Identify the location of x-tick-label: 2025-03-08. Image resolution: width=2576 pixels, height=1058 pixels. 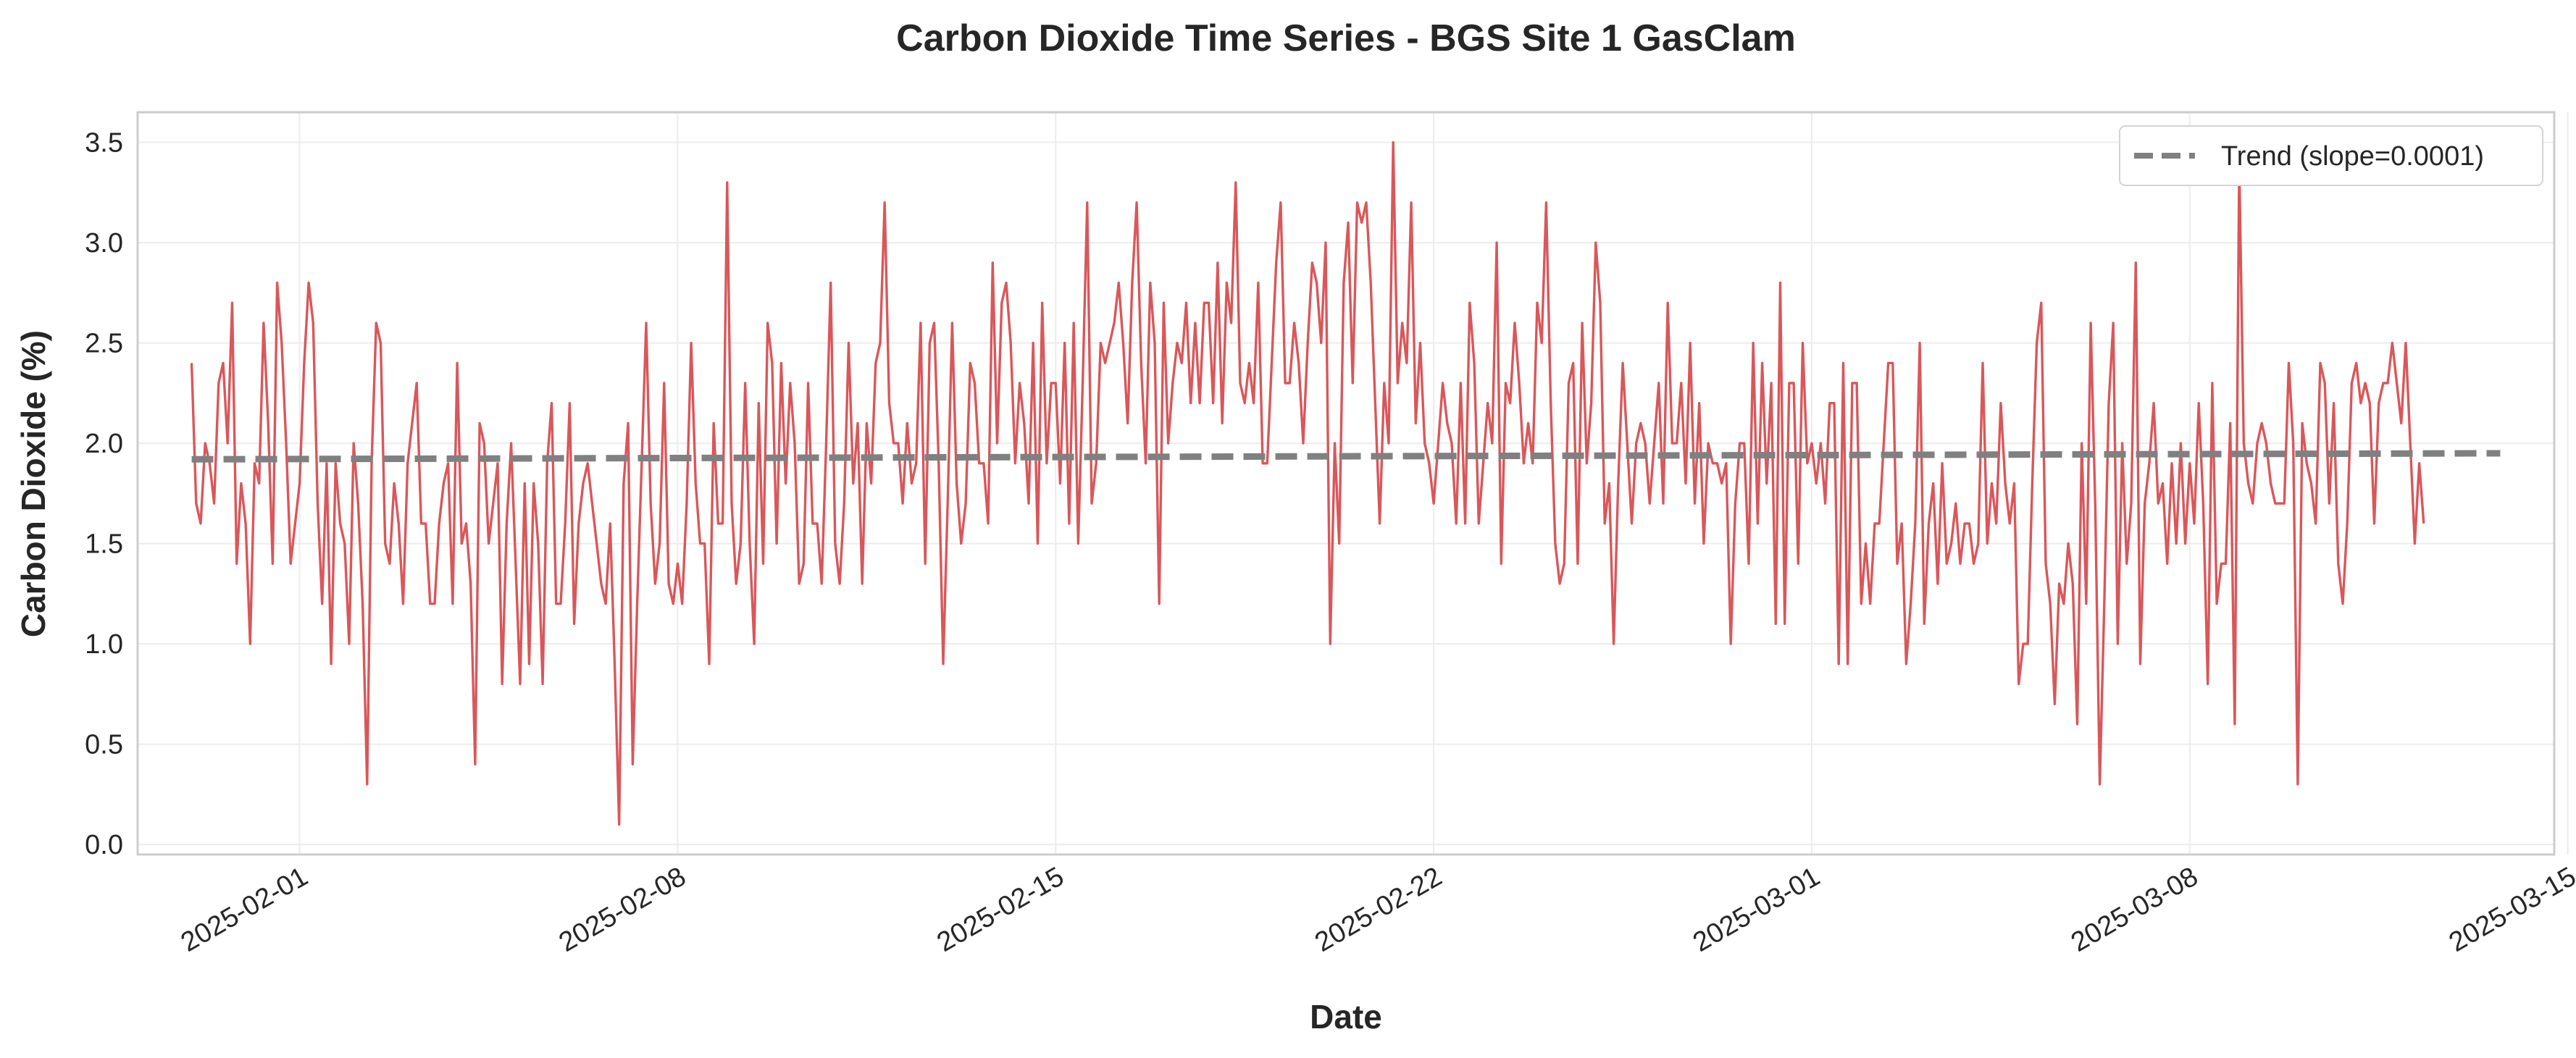
(2134, 910).